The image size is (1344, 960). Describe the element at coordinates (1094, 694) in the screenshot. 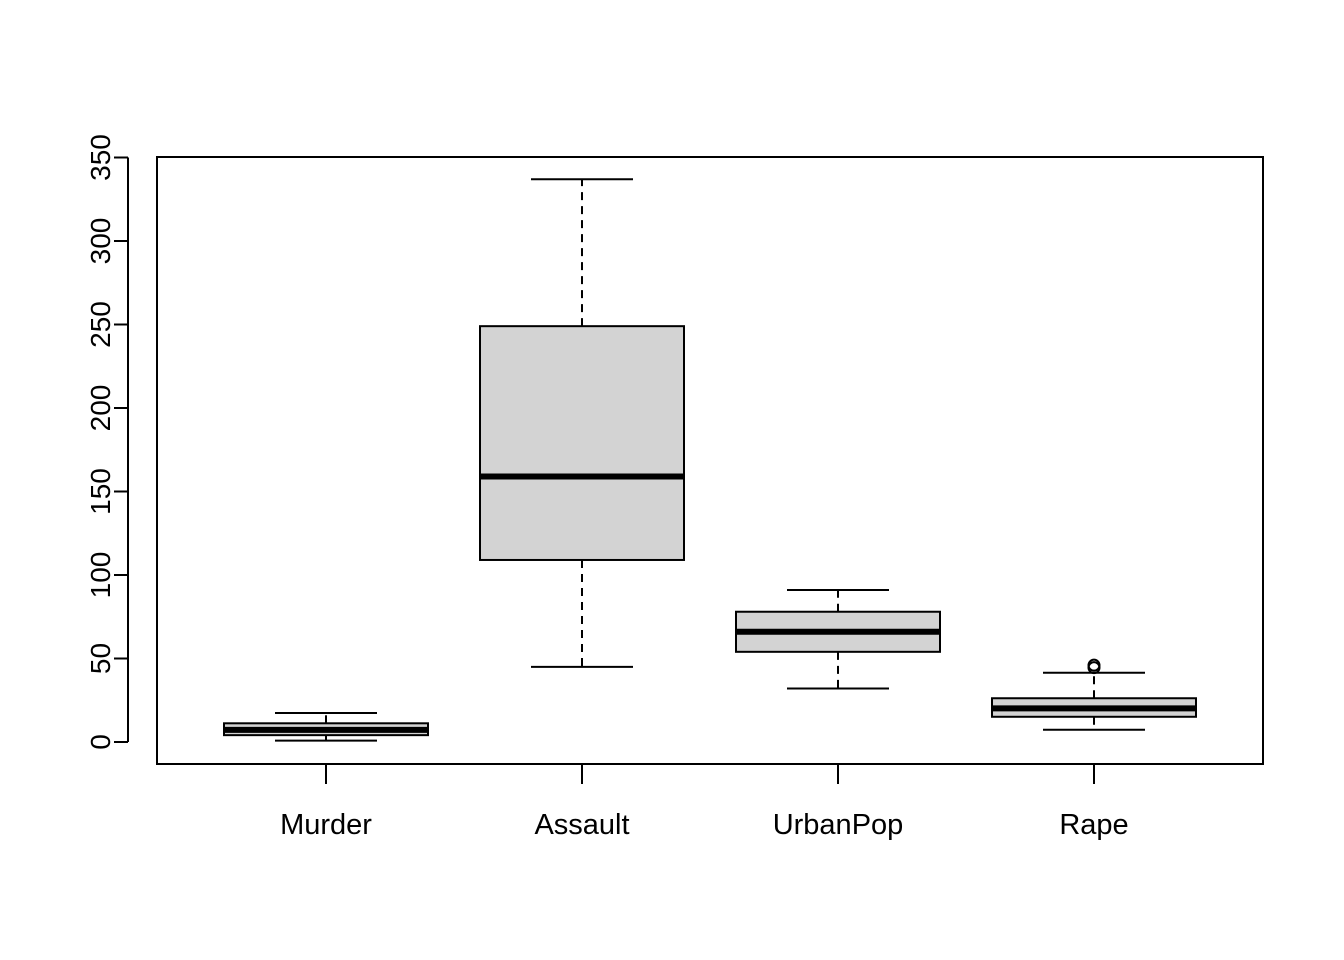

I see `box-rape` at that location.